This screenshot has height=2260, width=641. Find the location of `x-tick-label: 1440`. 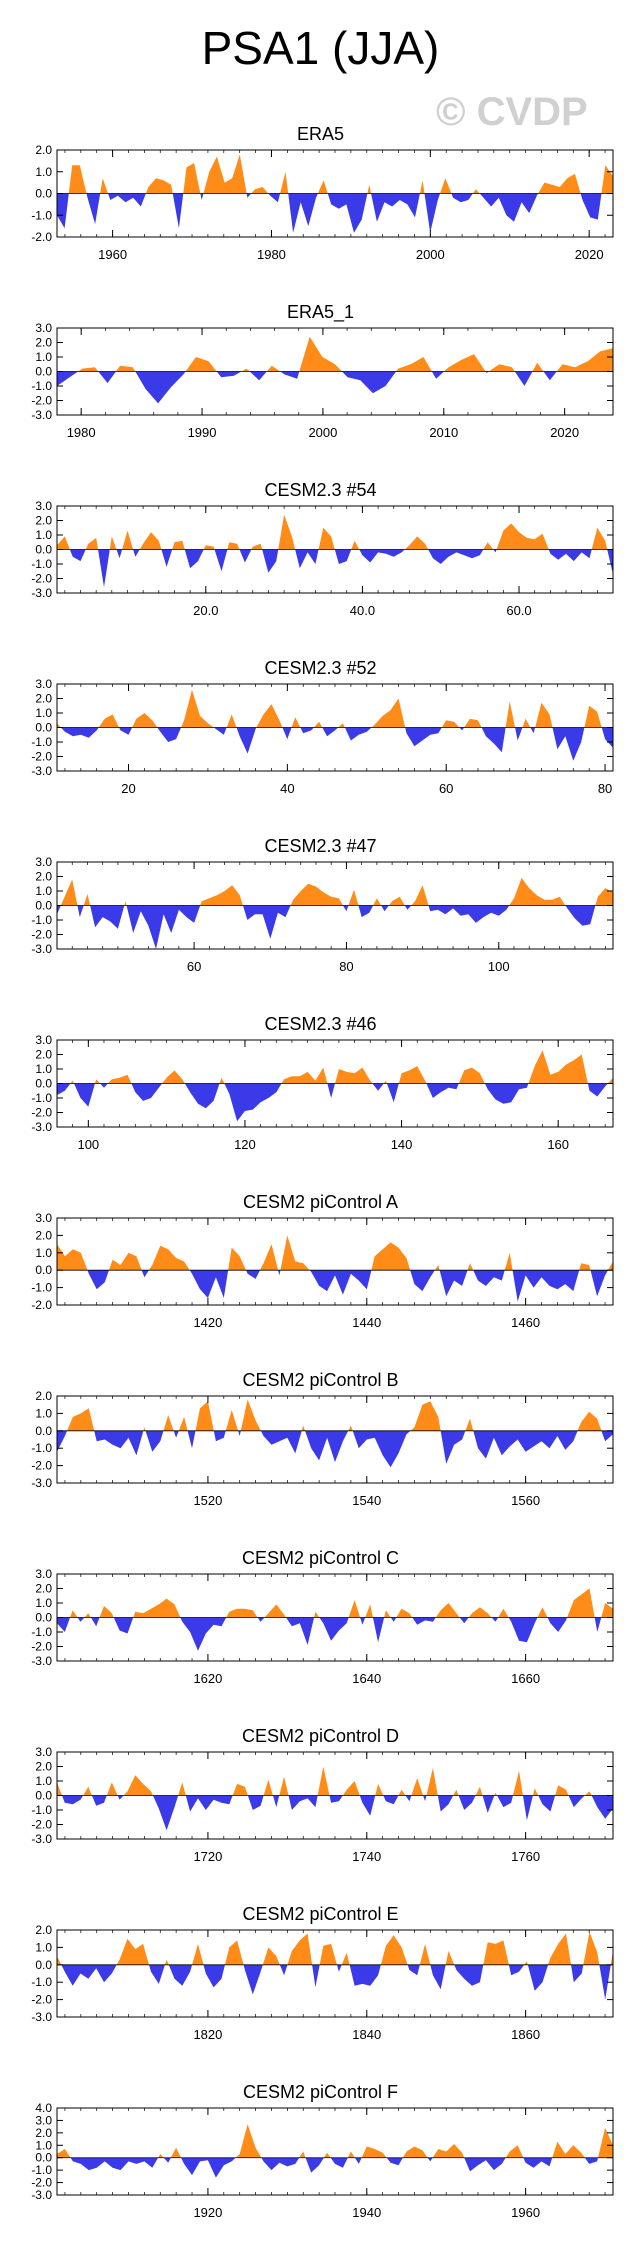

x-tick-label: 1440 is located at coordinates (366, 1322).